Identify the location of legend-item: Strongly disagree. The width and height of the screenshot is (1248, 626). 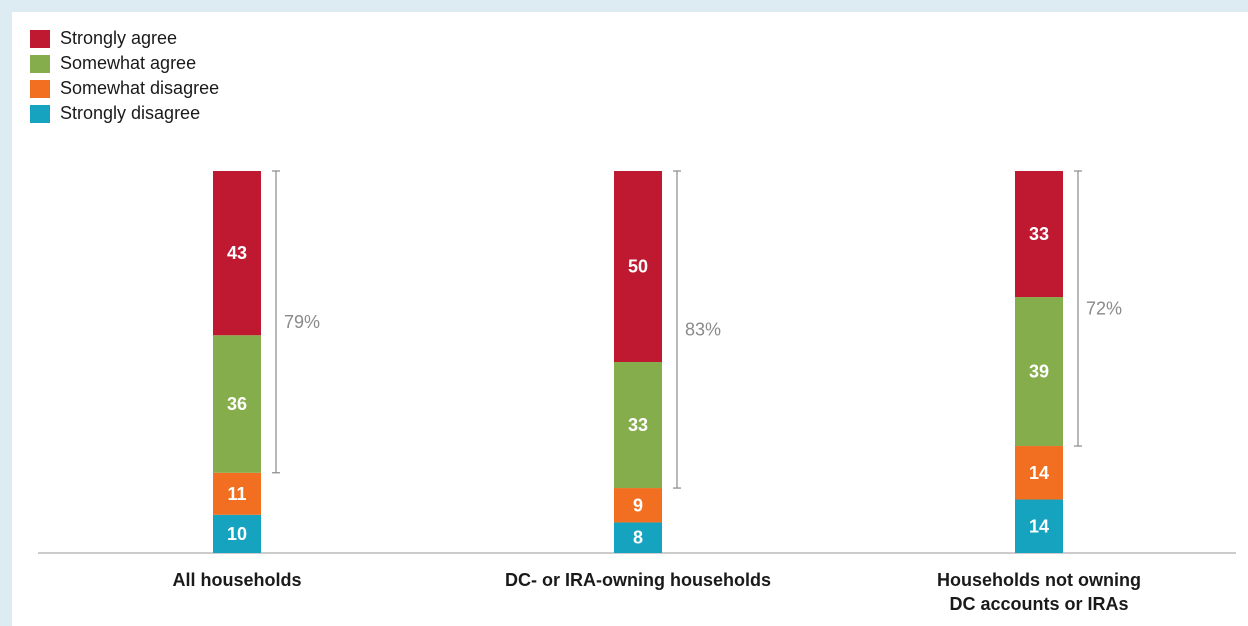
(124, 113).